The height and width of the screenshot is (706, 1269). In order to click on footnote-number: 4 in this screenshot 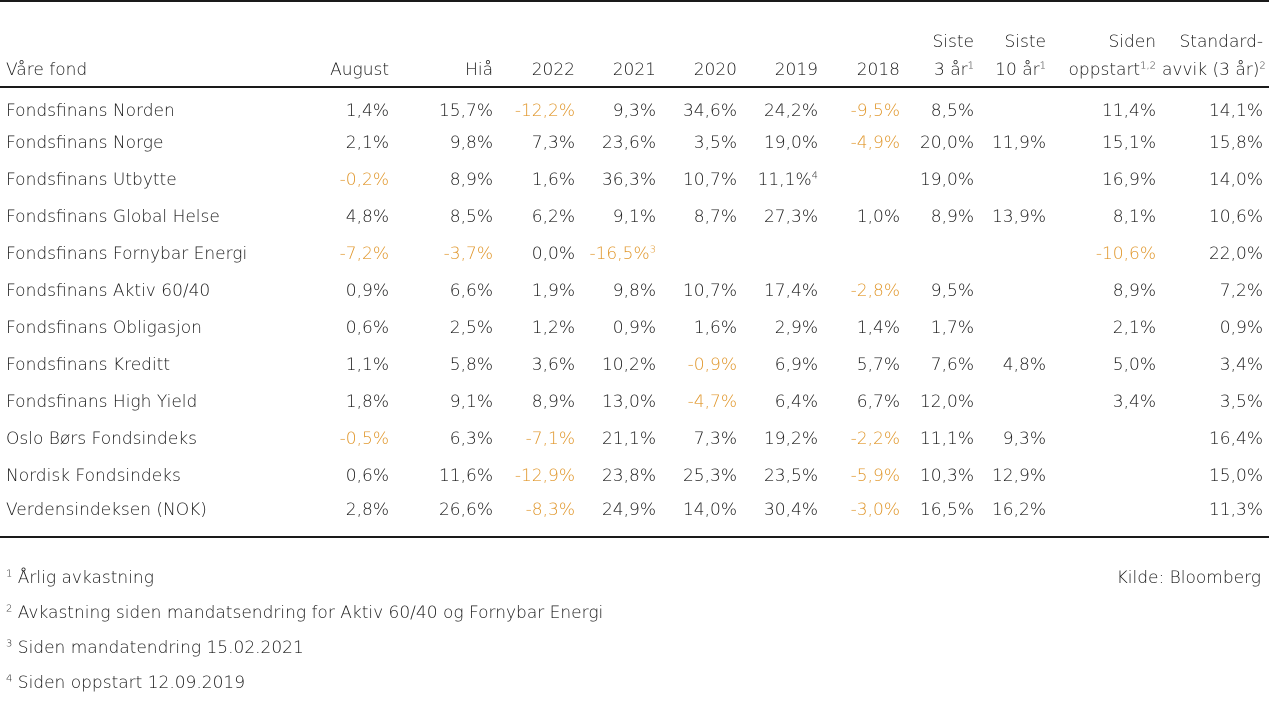, I will do `click(9, 679)`.